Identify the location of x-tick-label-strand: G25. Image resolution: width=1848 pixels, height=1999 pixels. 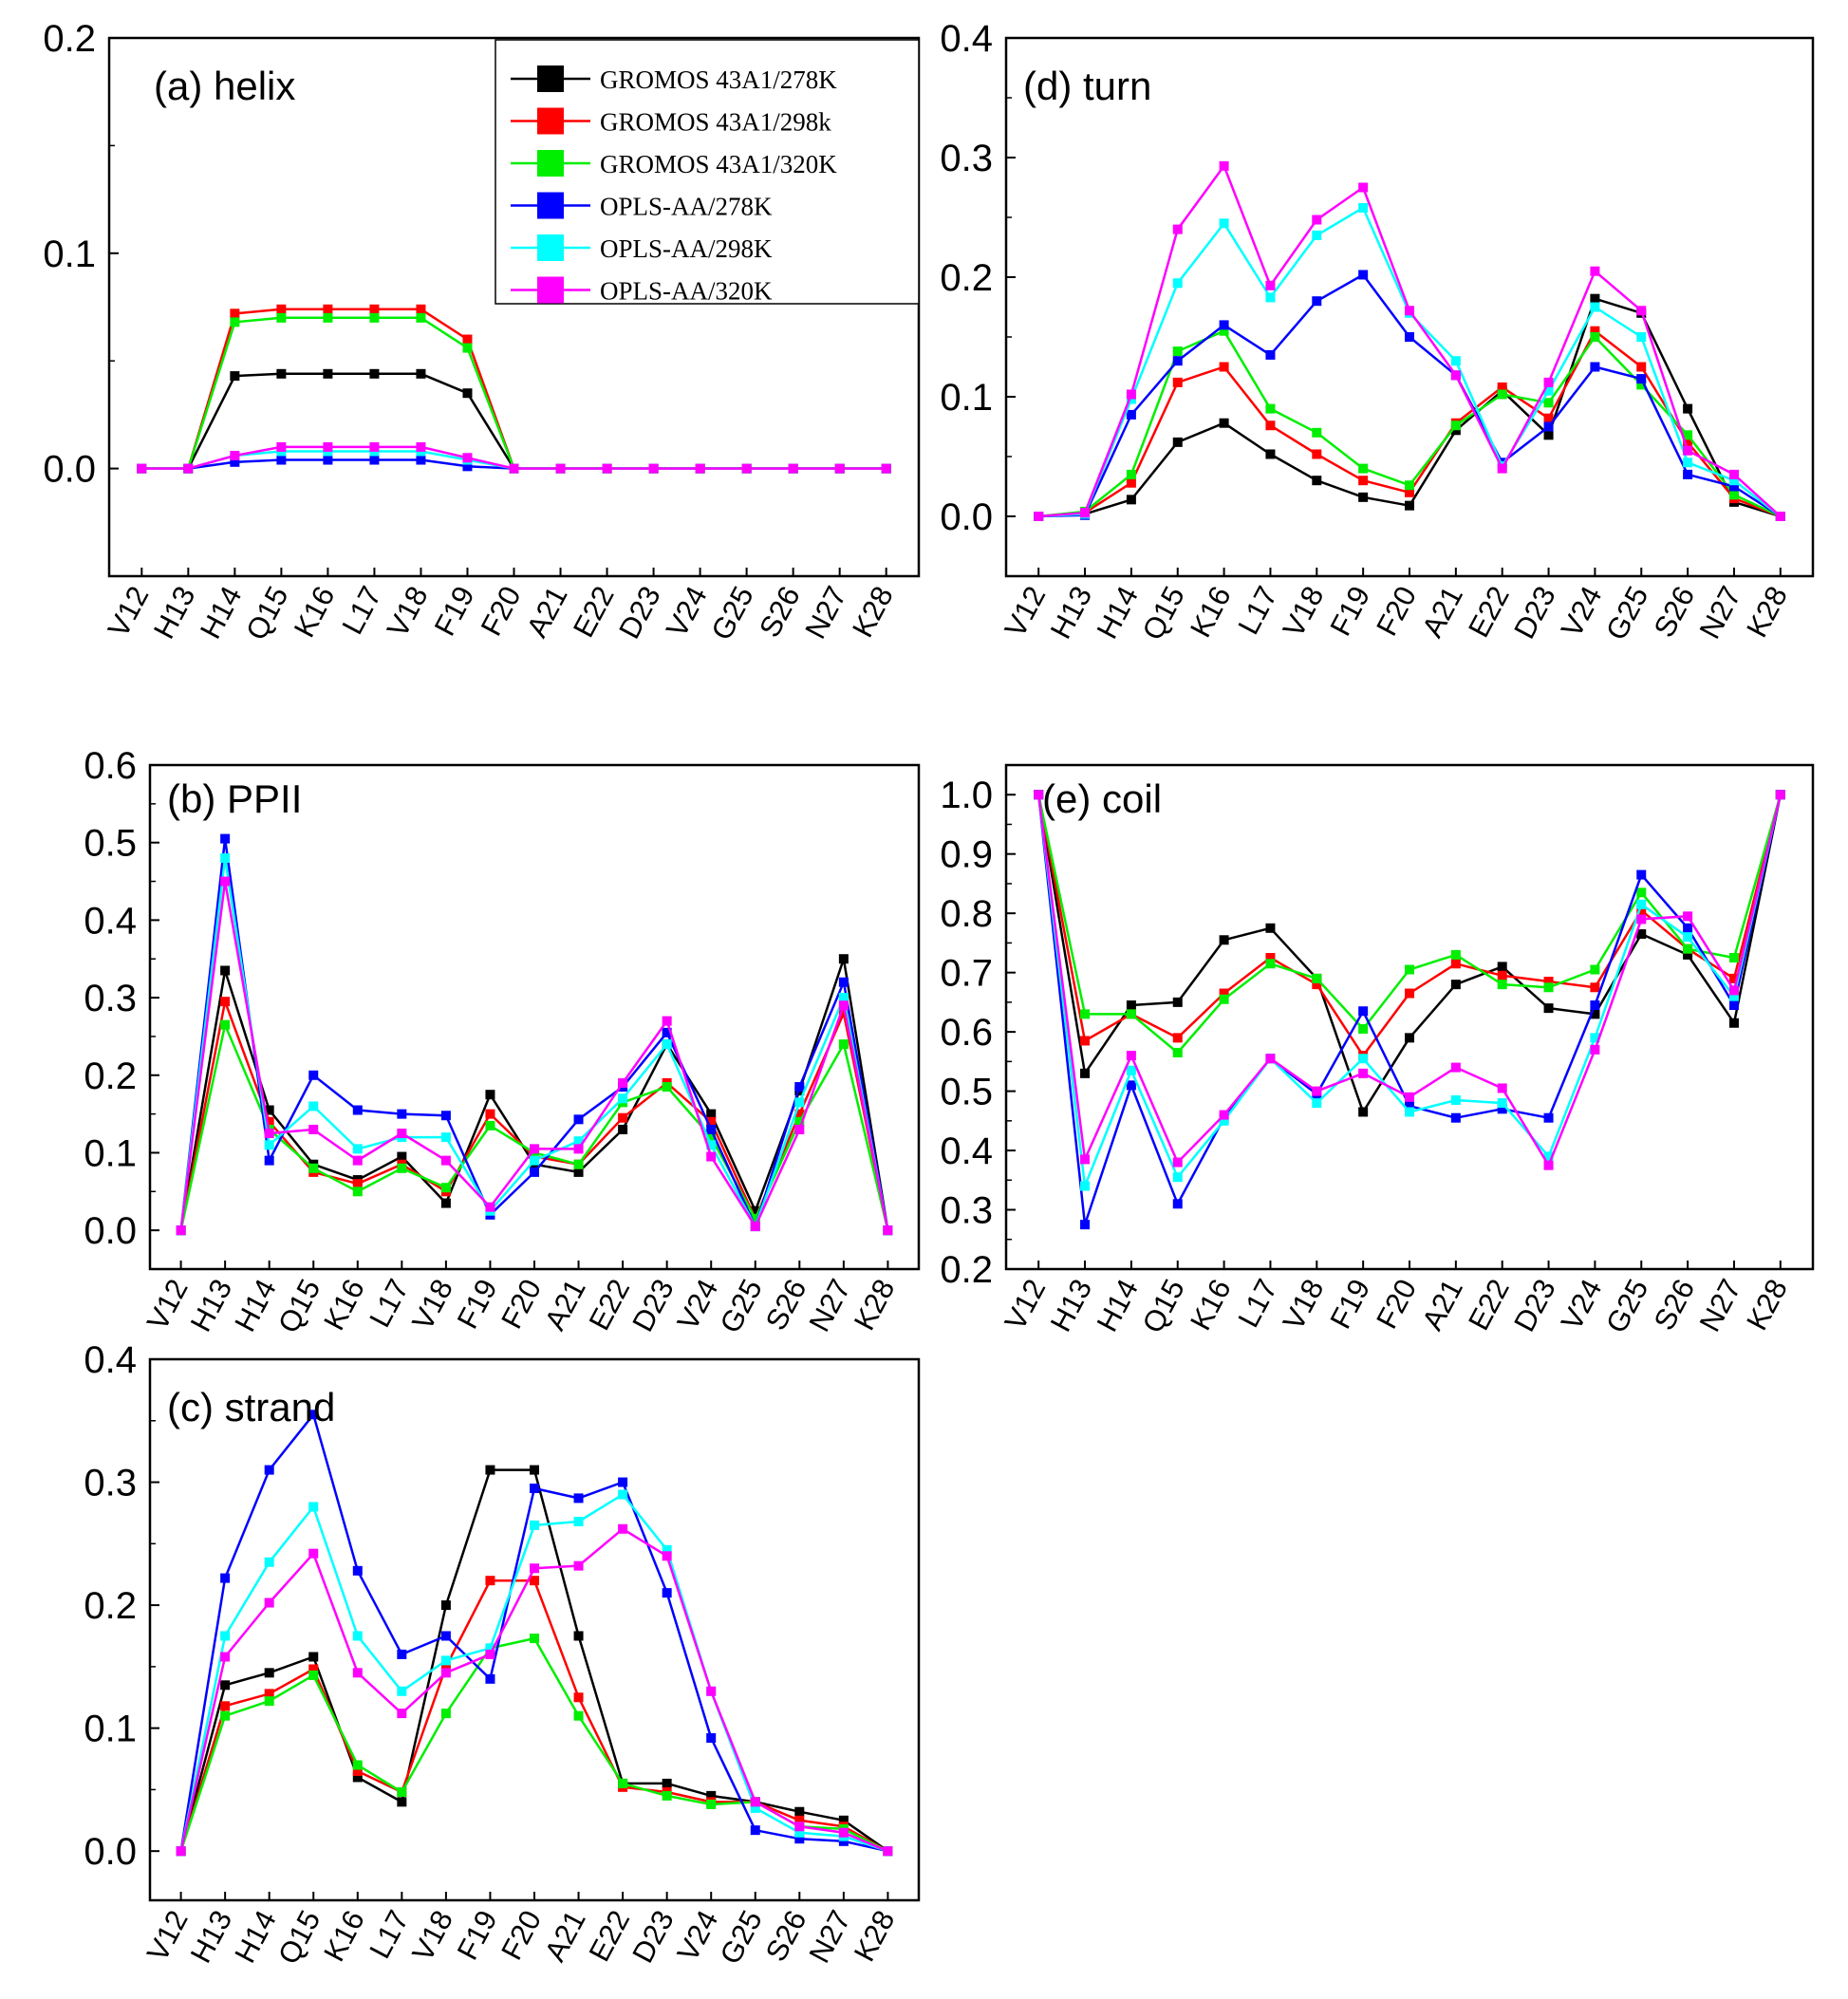
(742, 1937).